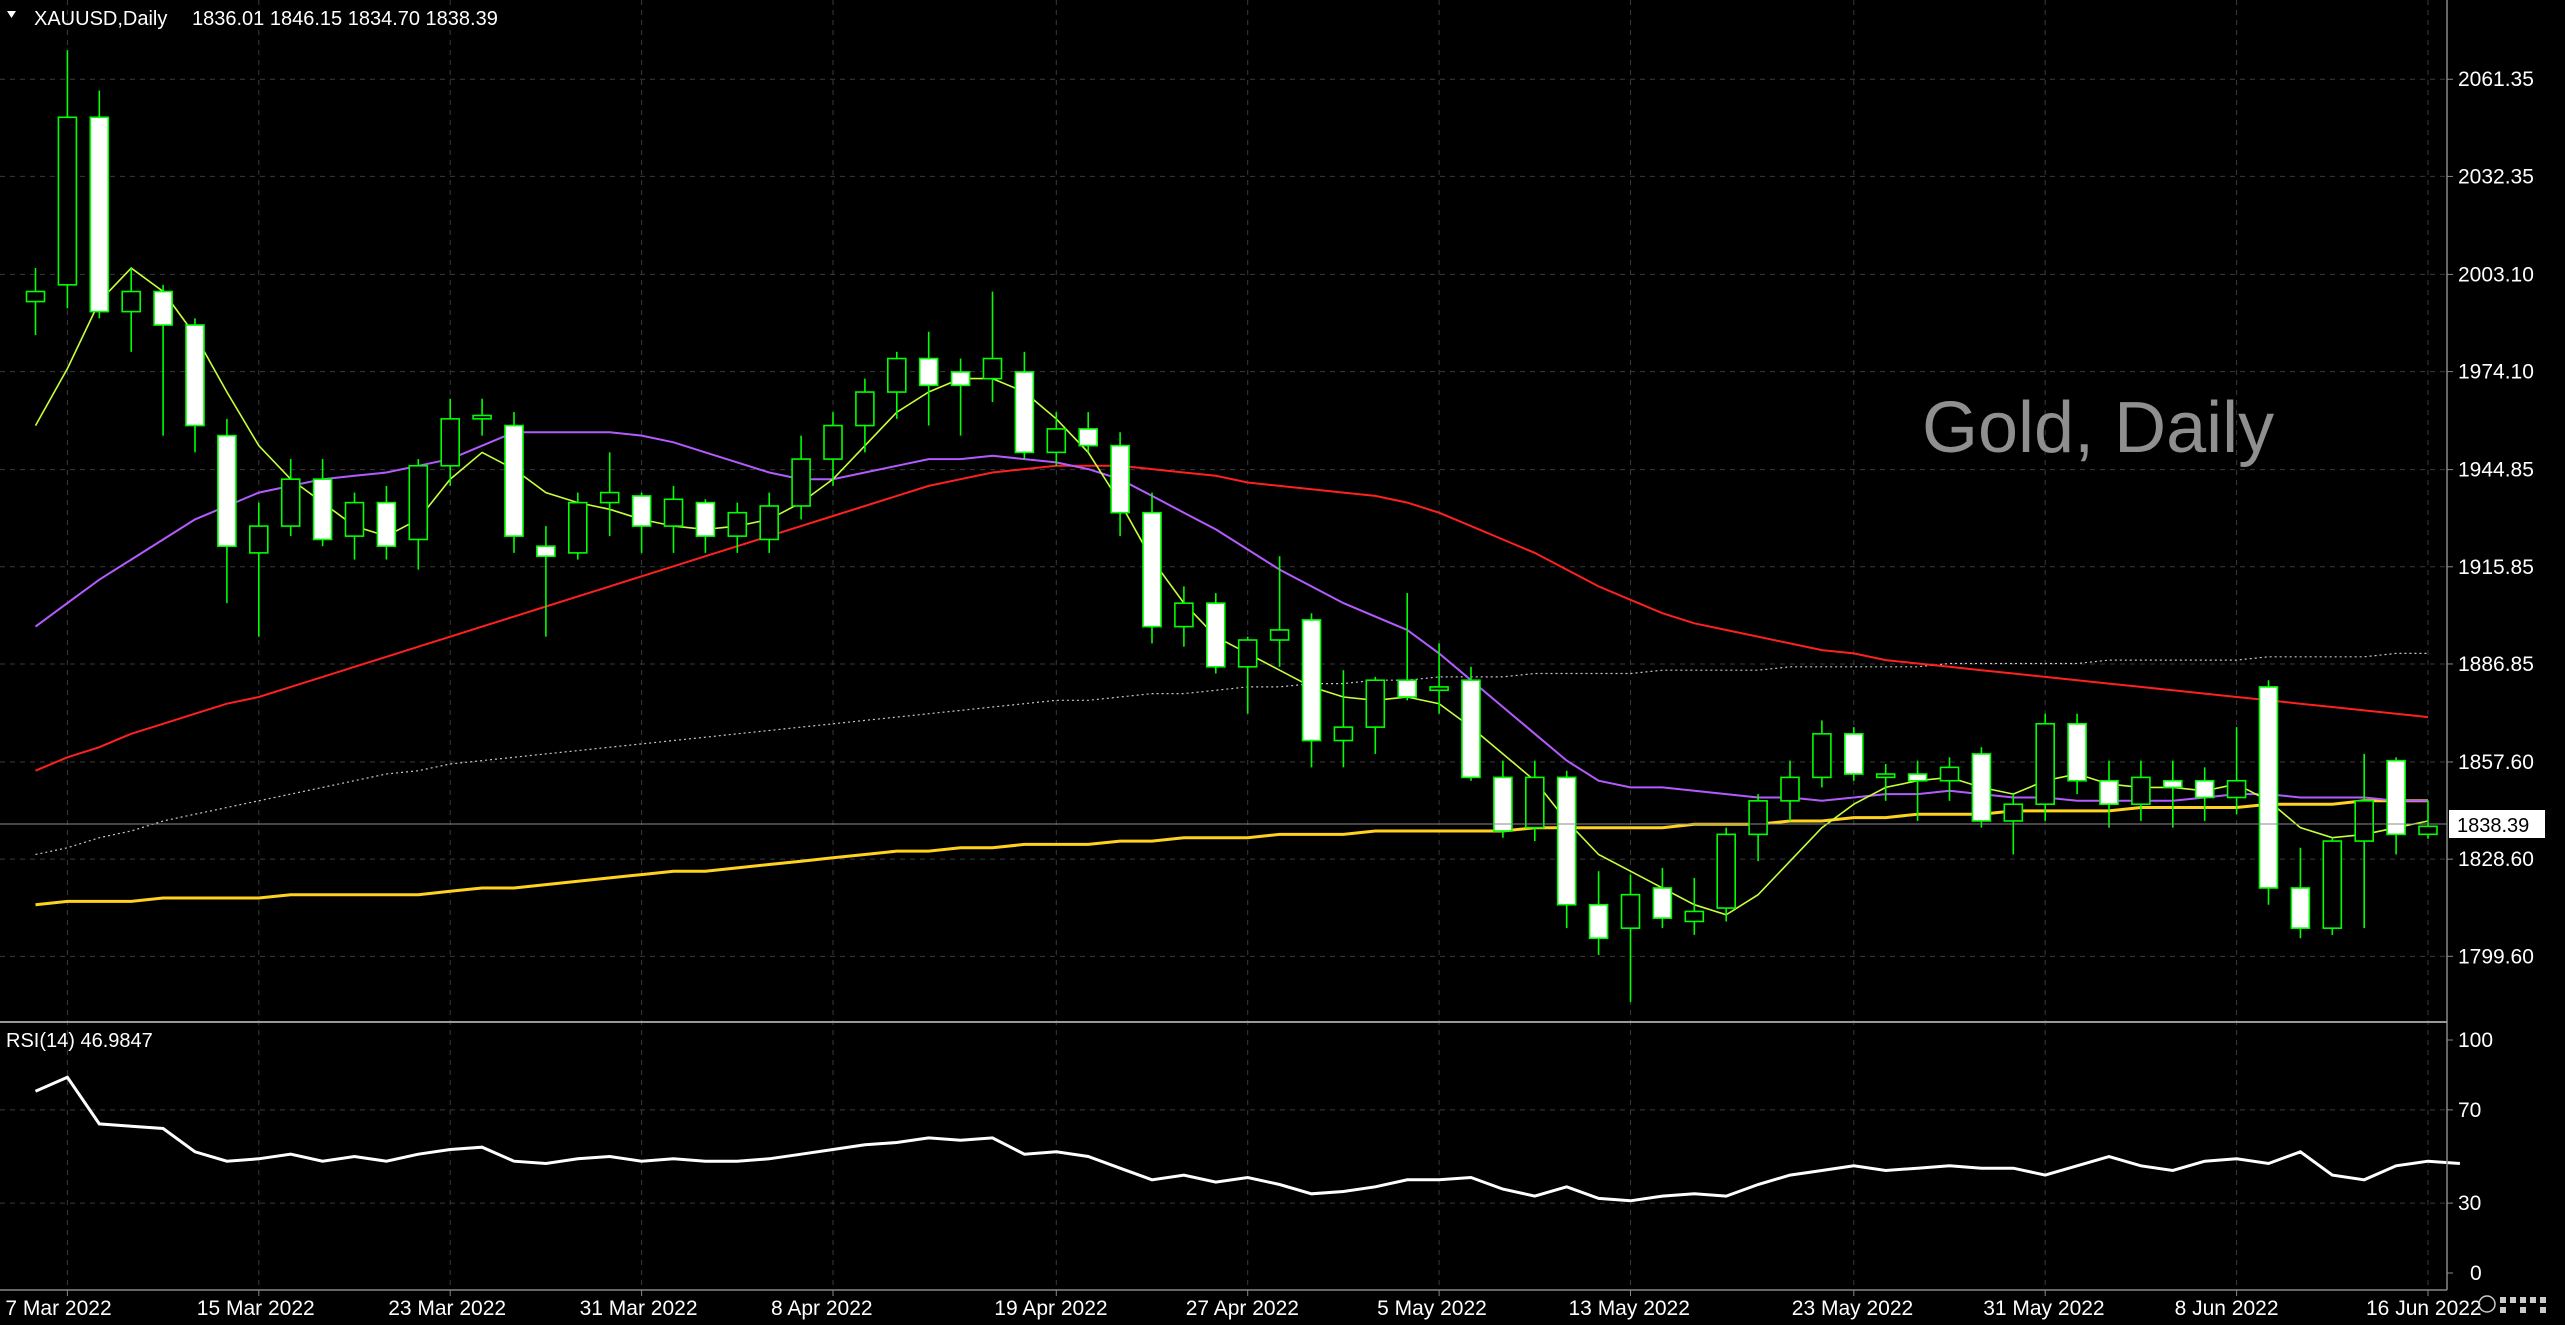  What do you see at coordinates (1432, 1308) in the screenshot?
I see `time-tick-label: 5 May 2022` at bounding box center [1432, 1308].